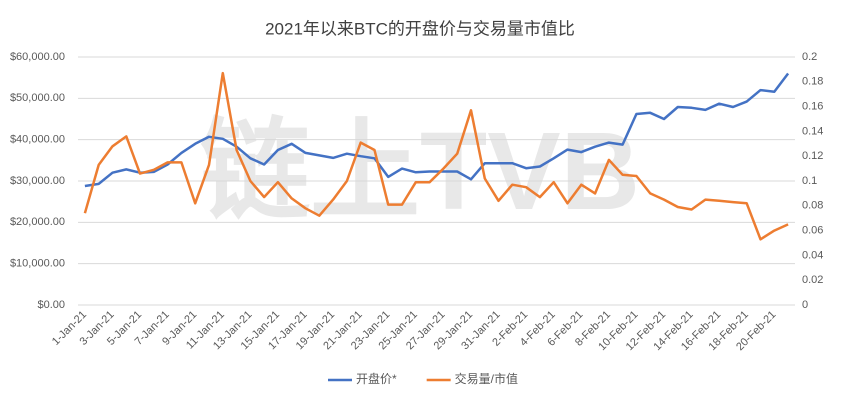 The height and width of the screenshot is (401, 841). What do you see at coordinates (812, 156) in the screenshot?
I see `y2-tick-label: 0.12` at bounding box center [812, 156].